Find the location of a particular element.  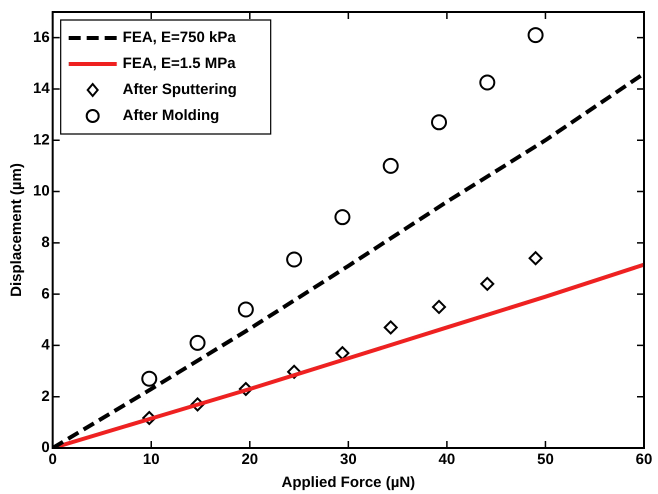

x-tick-label: 40 is located at coordinates (447, 459).